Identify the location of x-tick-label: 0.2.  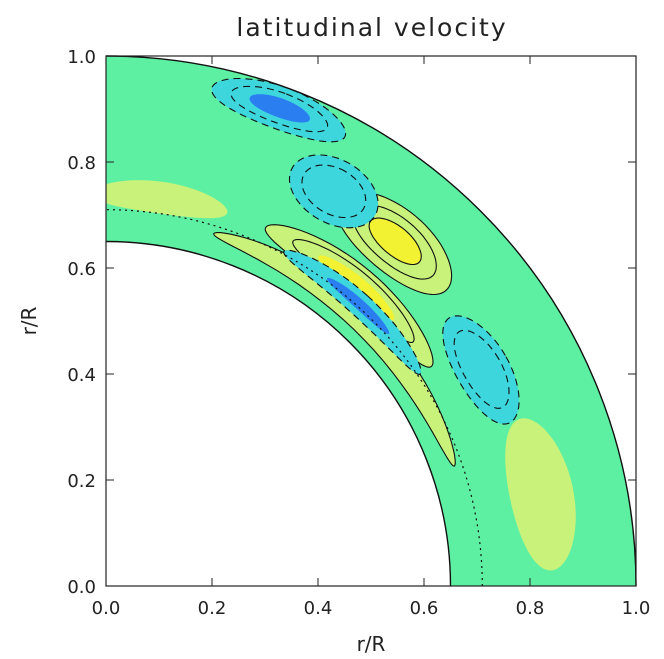
(212, 608).